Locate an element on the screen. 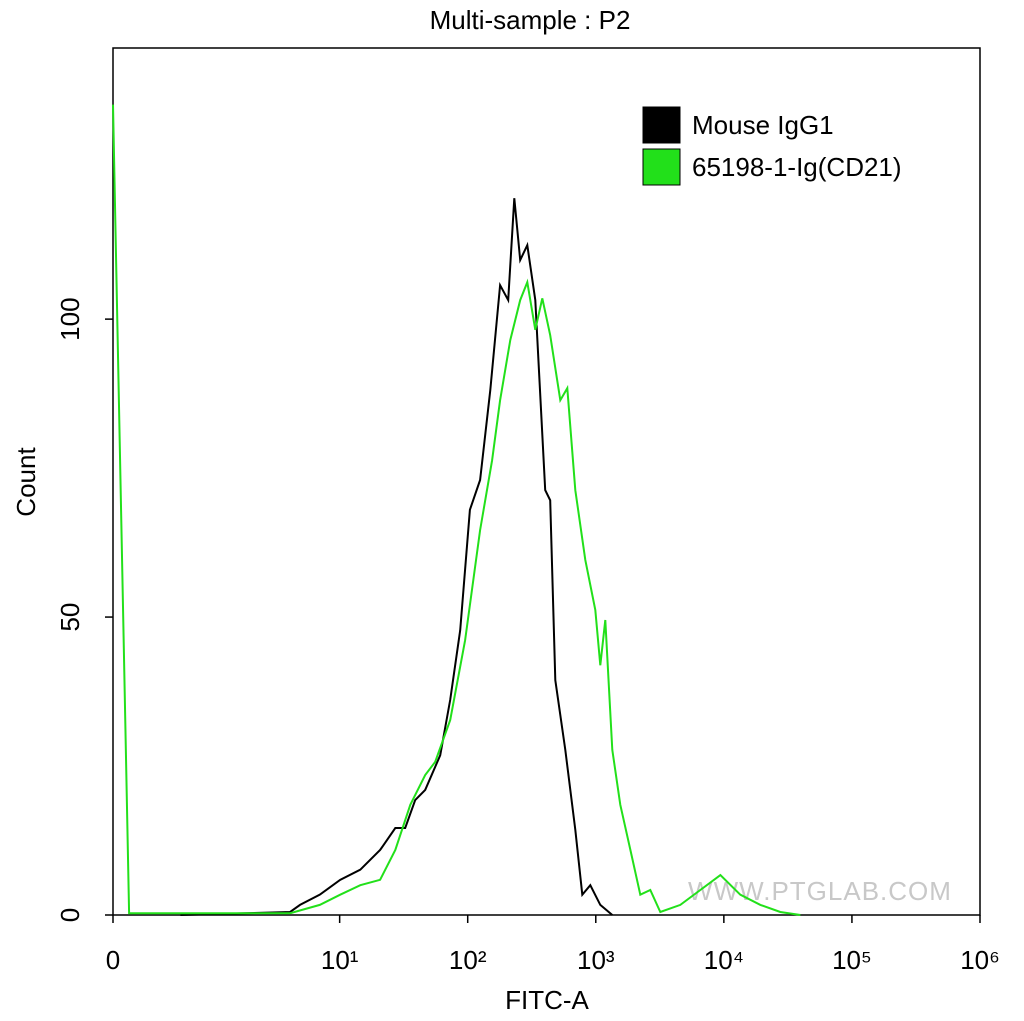 The image size is (1024, 1021). y-tick-label: 0 is located at coordinates (70, 915).